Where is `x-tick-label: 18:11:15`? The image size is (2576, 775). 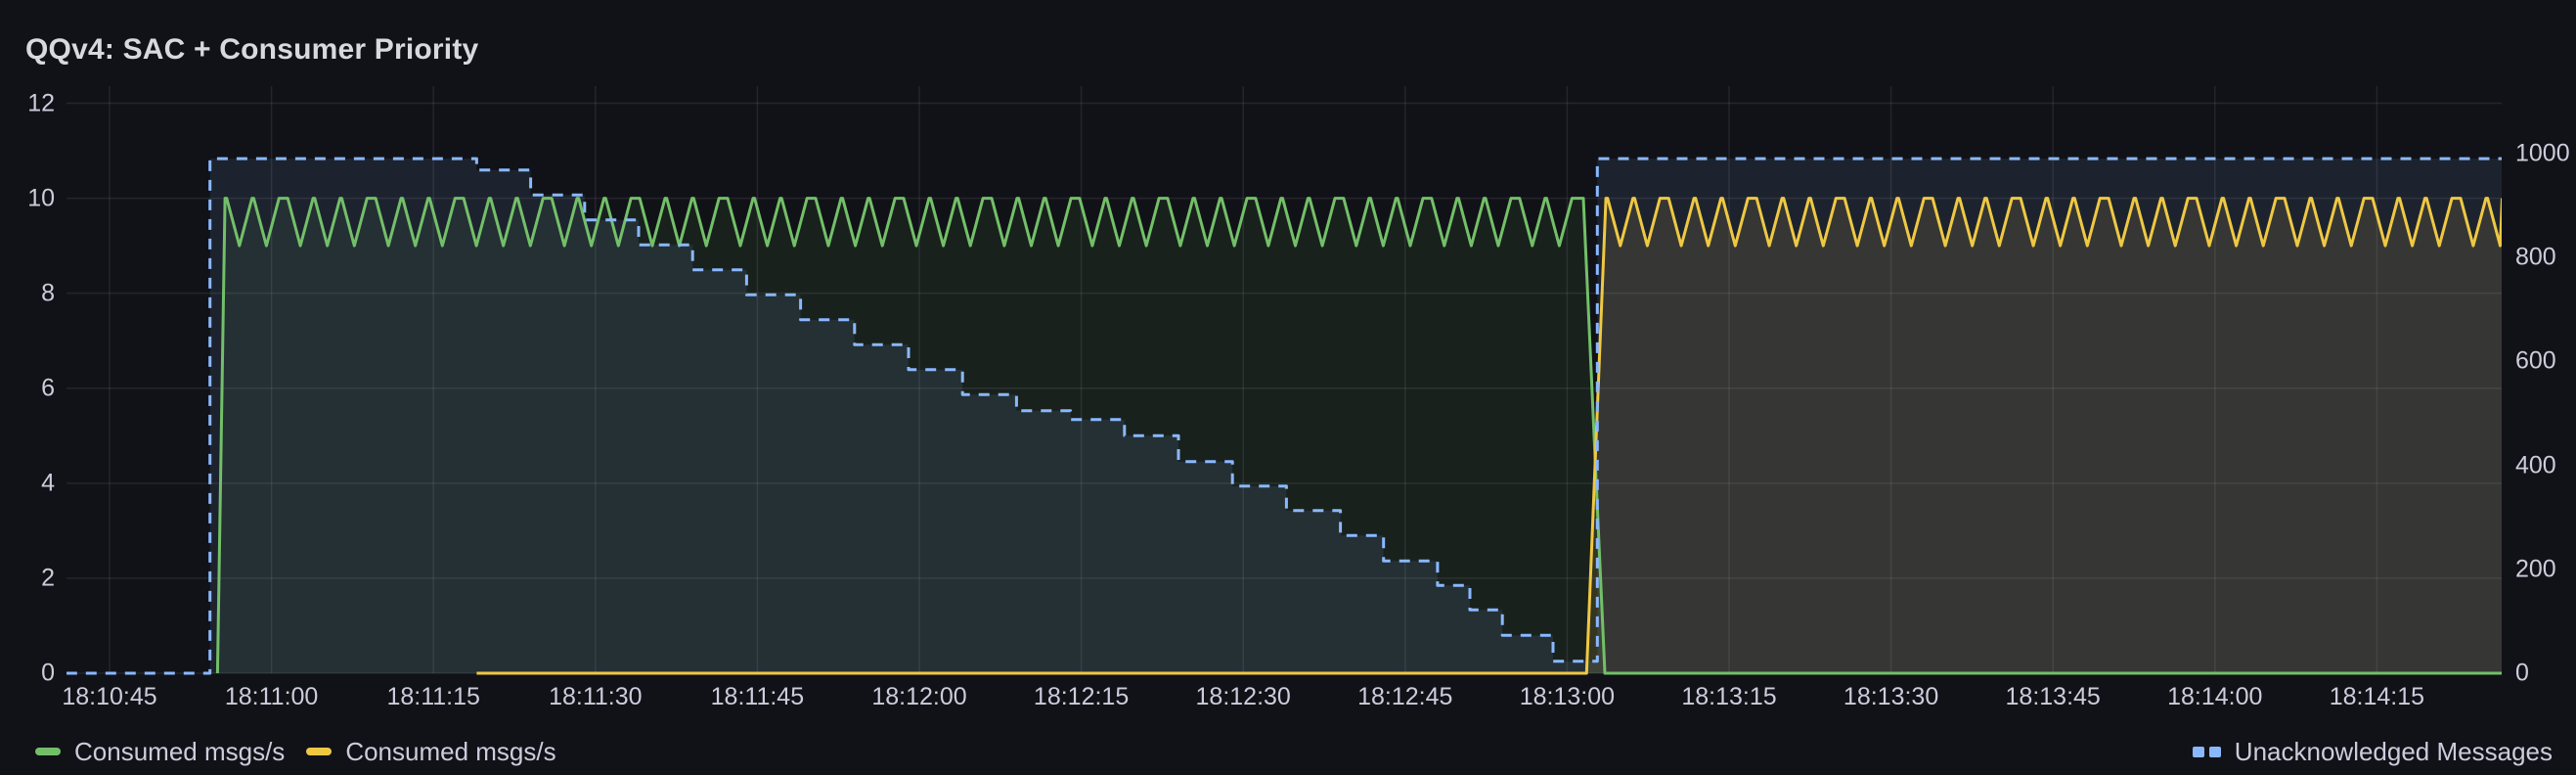
x-tick-label: 18:11:15 is located at coordinates (433, 696).